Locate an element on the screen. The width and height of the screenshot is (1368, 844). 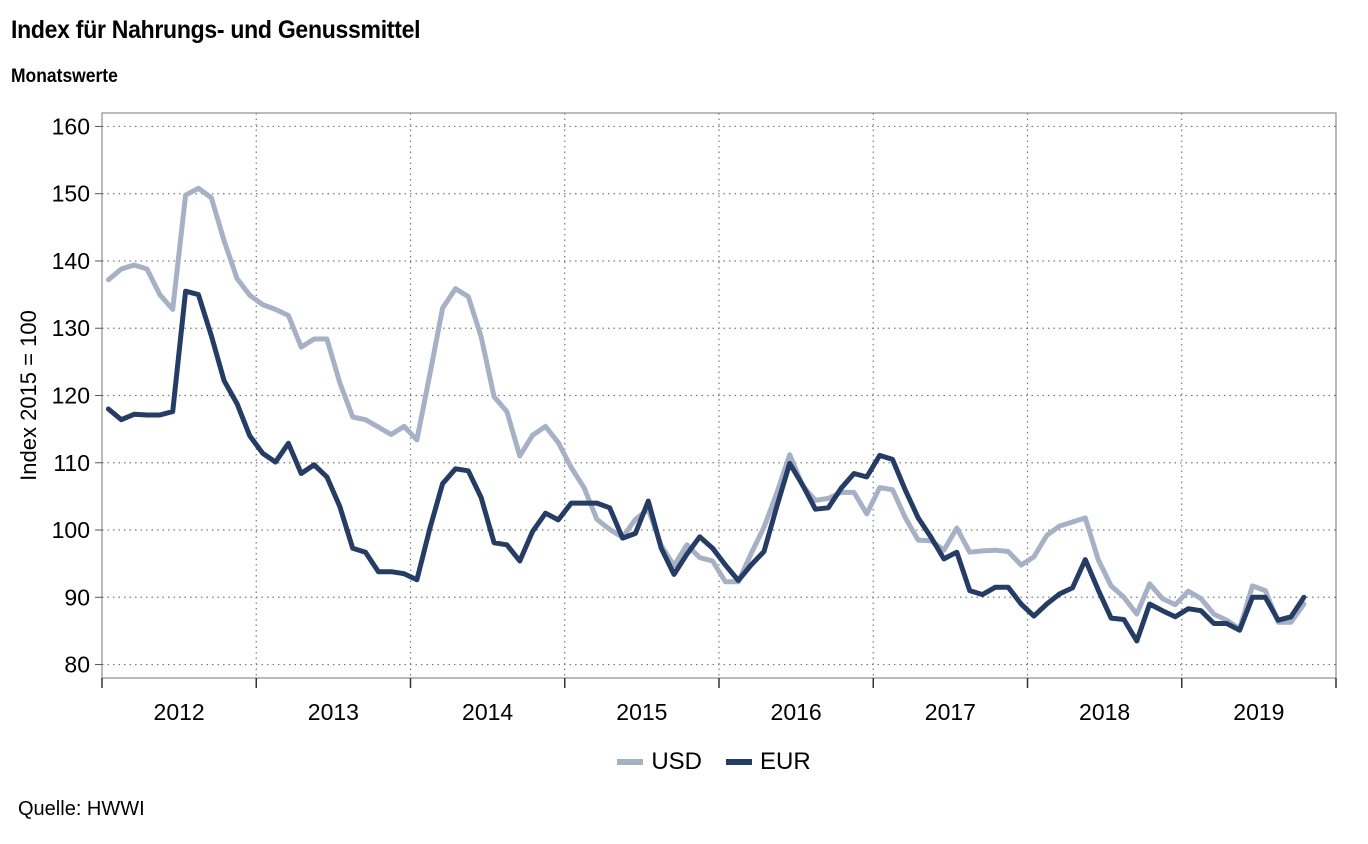
x-tick-label: 2019 is located at coordinates (1258, 712).